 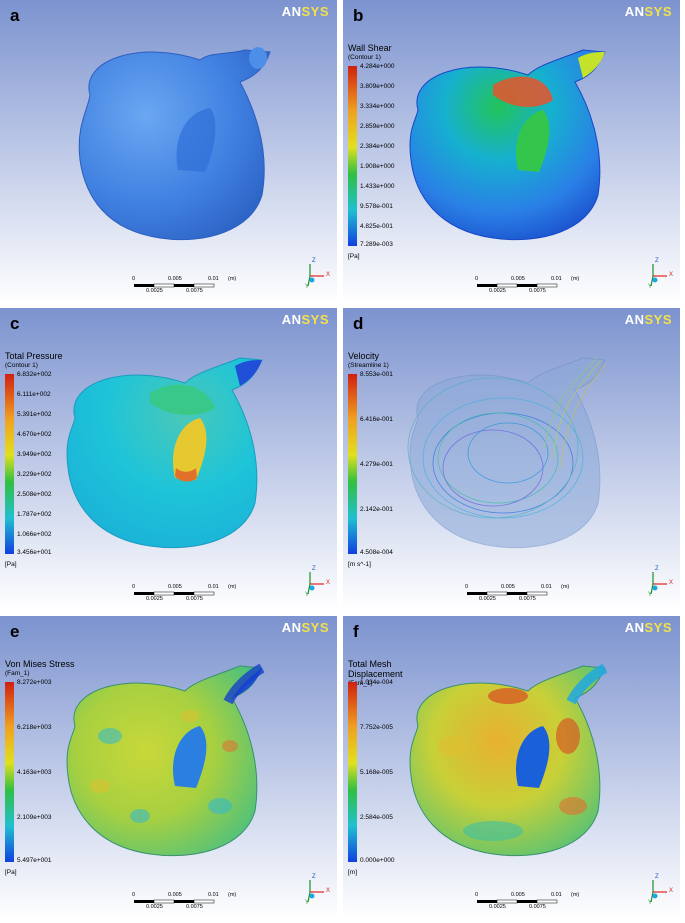 I want to click on legend-tick-label: 3.456e+001, so click(x=34, y=552).